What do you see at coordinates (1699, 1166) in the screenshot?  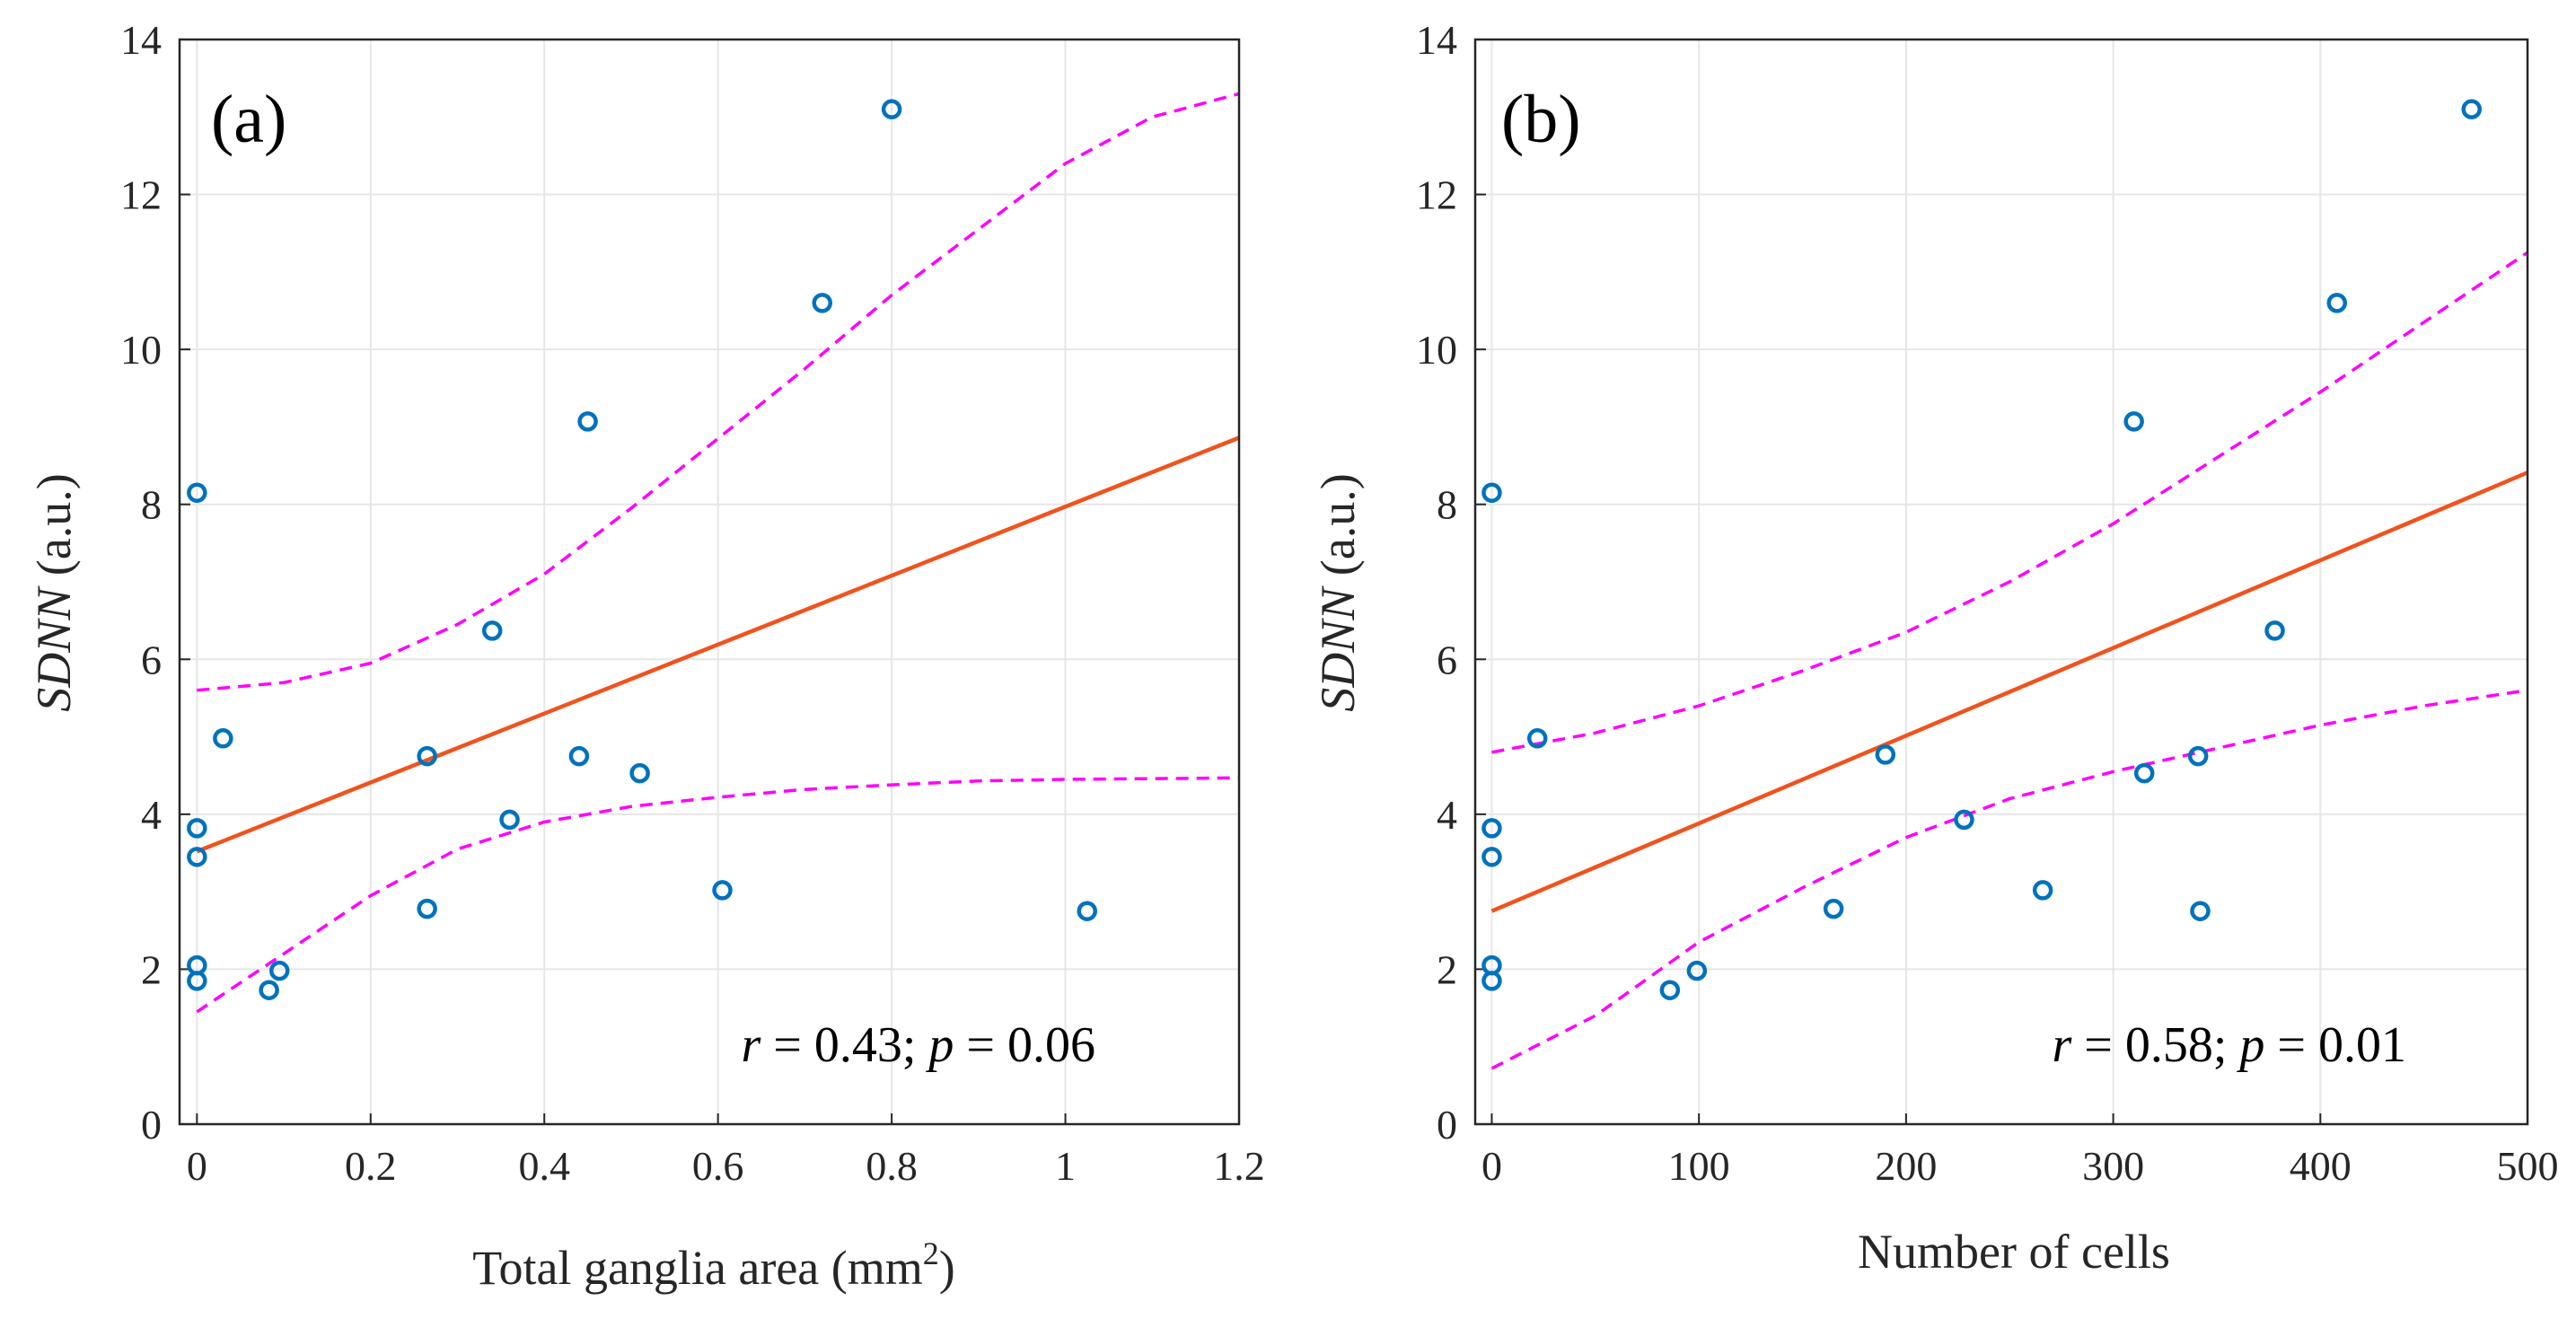 I see `x-tick-label: 100` at bounding box center [1699, 1166].